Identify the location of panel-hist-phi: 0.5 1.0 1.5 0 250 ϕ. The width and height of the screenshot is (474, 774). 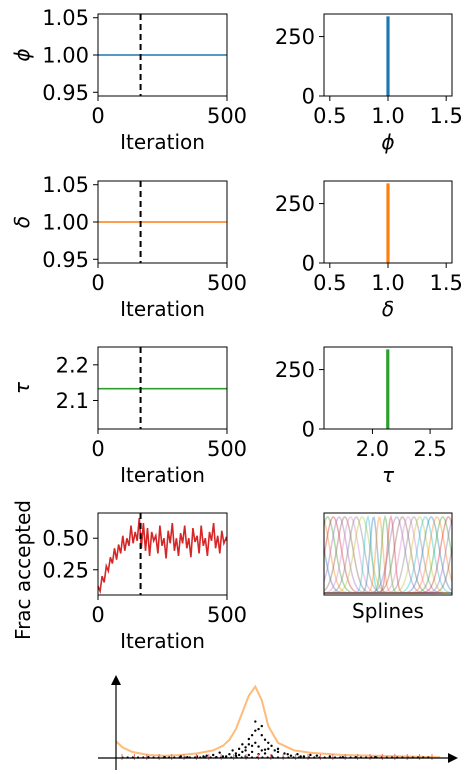
(369, 83).